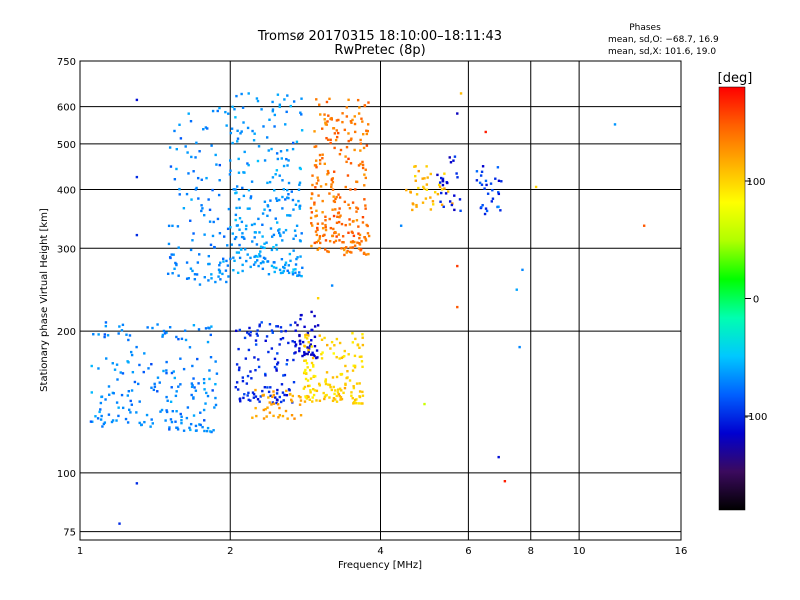 This screenshot has height=600, width=800. What do you see at coordinates (380, 565) in the screenshot?
I see `x-axis-label: Frequency [MHz]` at bounding box center [380, 565].